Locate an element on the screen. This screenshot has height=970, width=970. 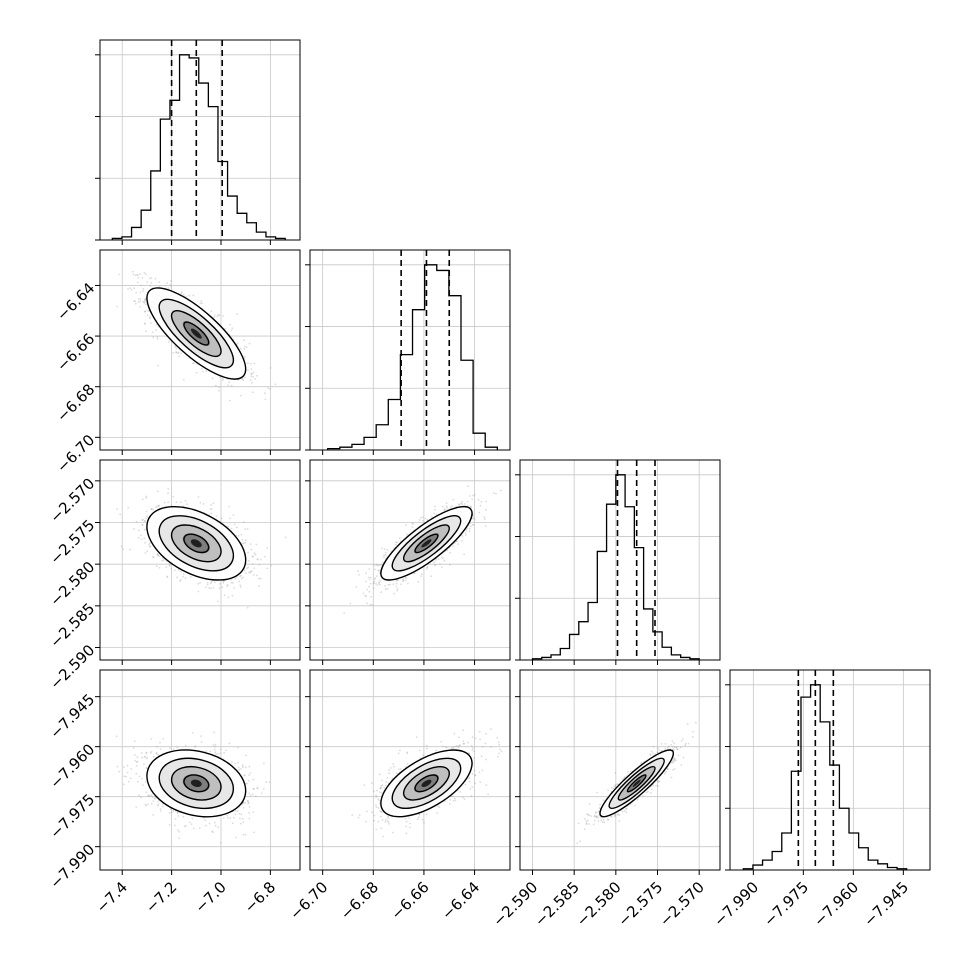
x-tick-label: −7.960 is located at coordinates (836, 904).